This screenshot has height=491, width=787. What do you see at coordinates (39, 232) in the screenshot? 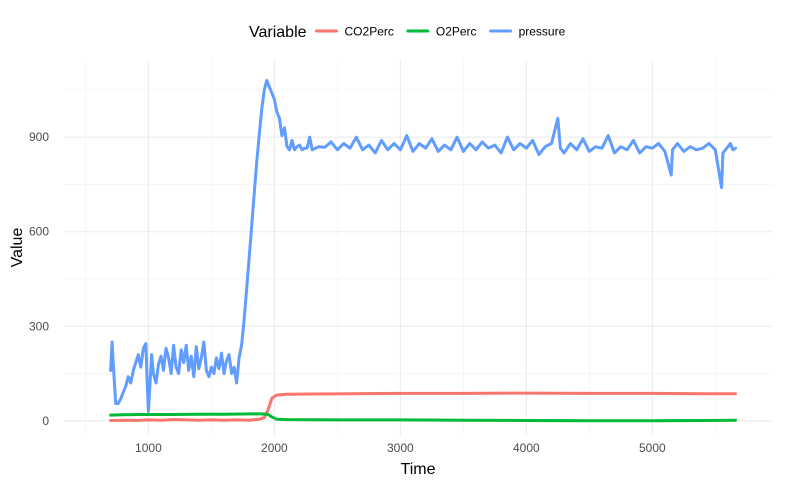
I see `y-tick-label: 600` at bounding box center [39, 232].